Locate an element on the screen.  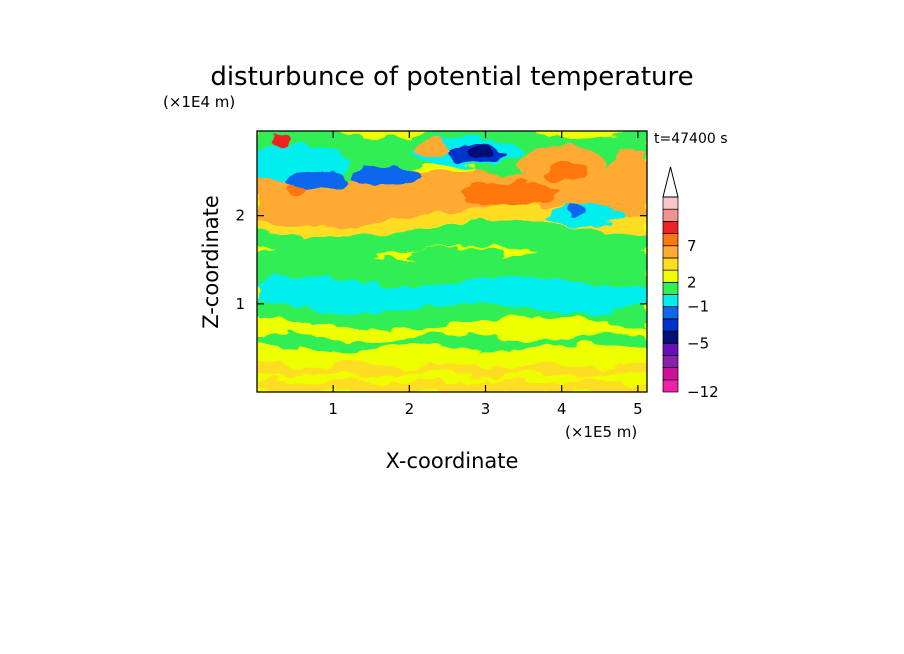
band-cyan-mid is located at coordinates (452, 295).